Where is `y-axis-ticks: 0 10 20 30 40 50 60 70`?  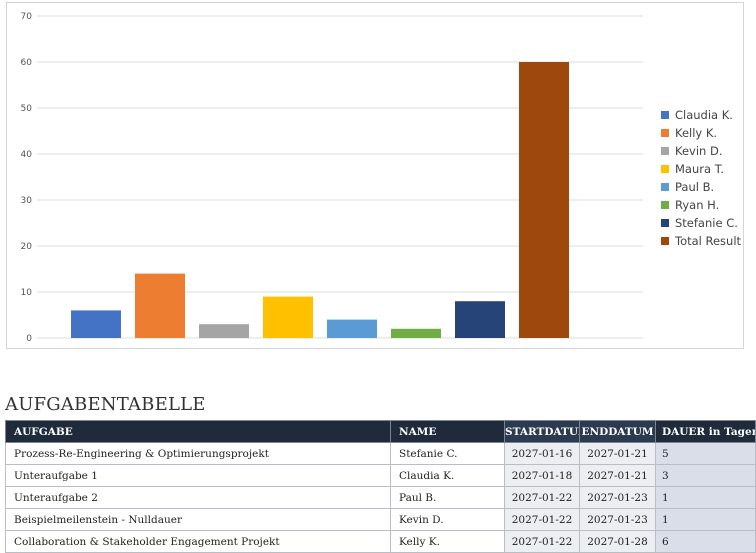
y-axis-ticks: 0 10 20 30 40 50 60 70 is located at coordinates (27, 178).